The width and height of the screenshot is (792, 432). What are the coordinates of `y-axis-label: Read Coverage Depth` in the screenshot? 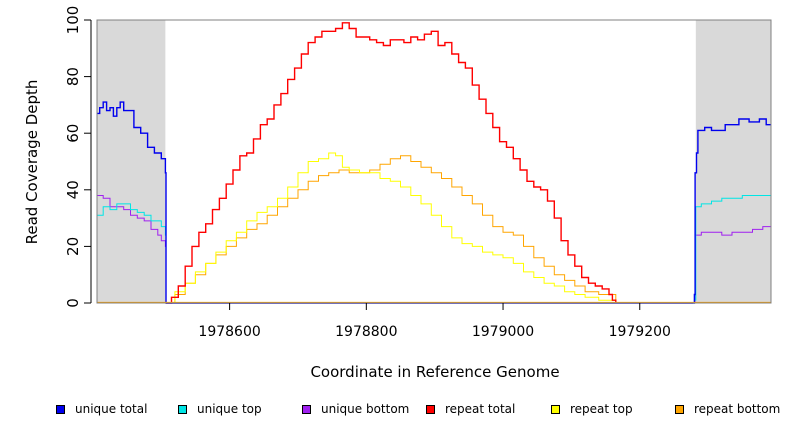 It's located at (32, 162).